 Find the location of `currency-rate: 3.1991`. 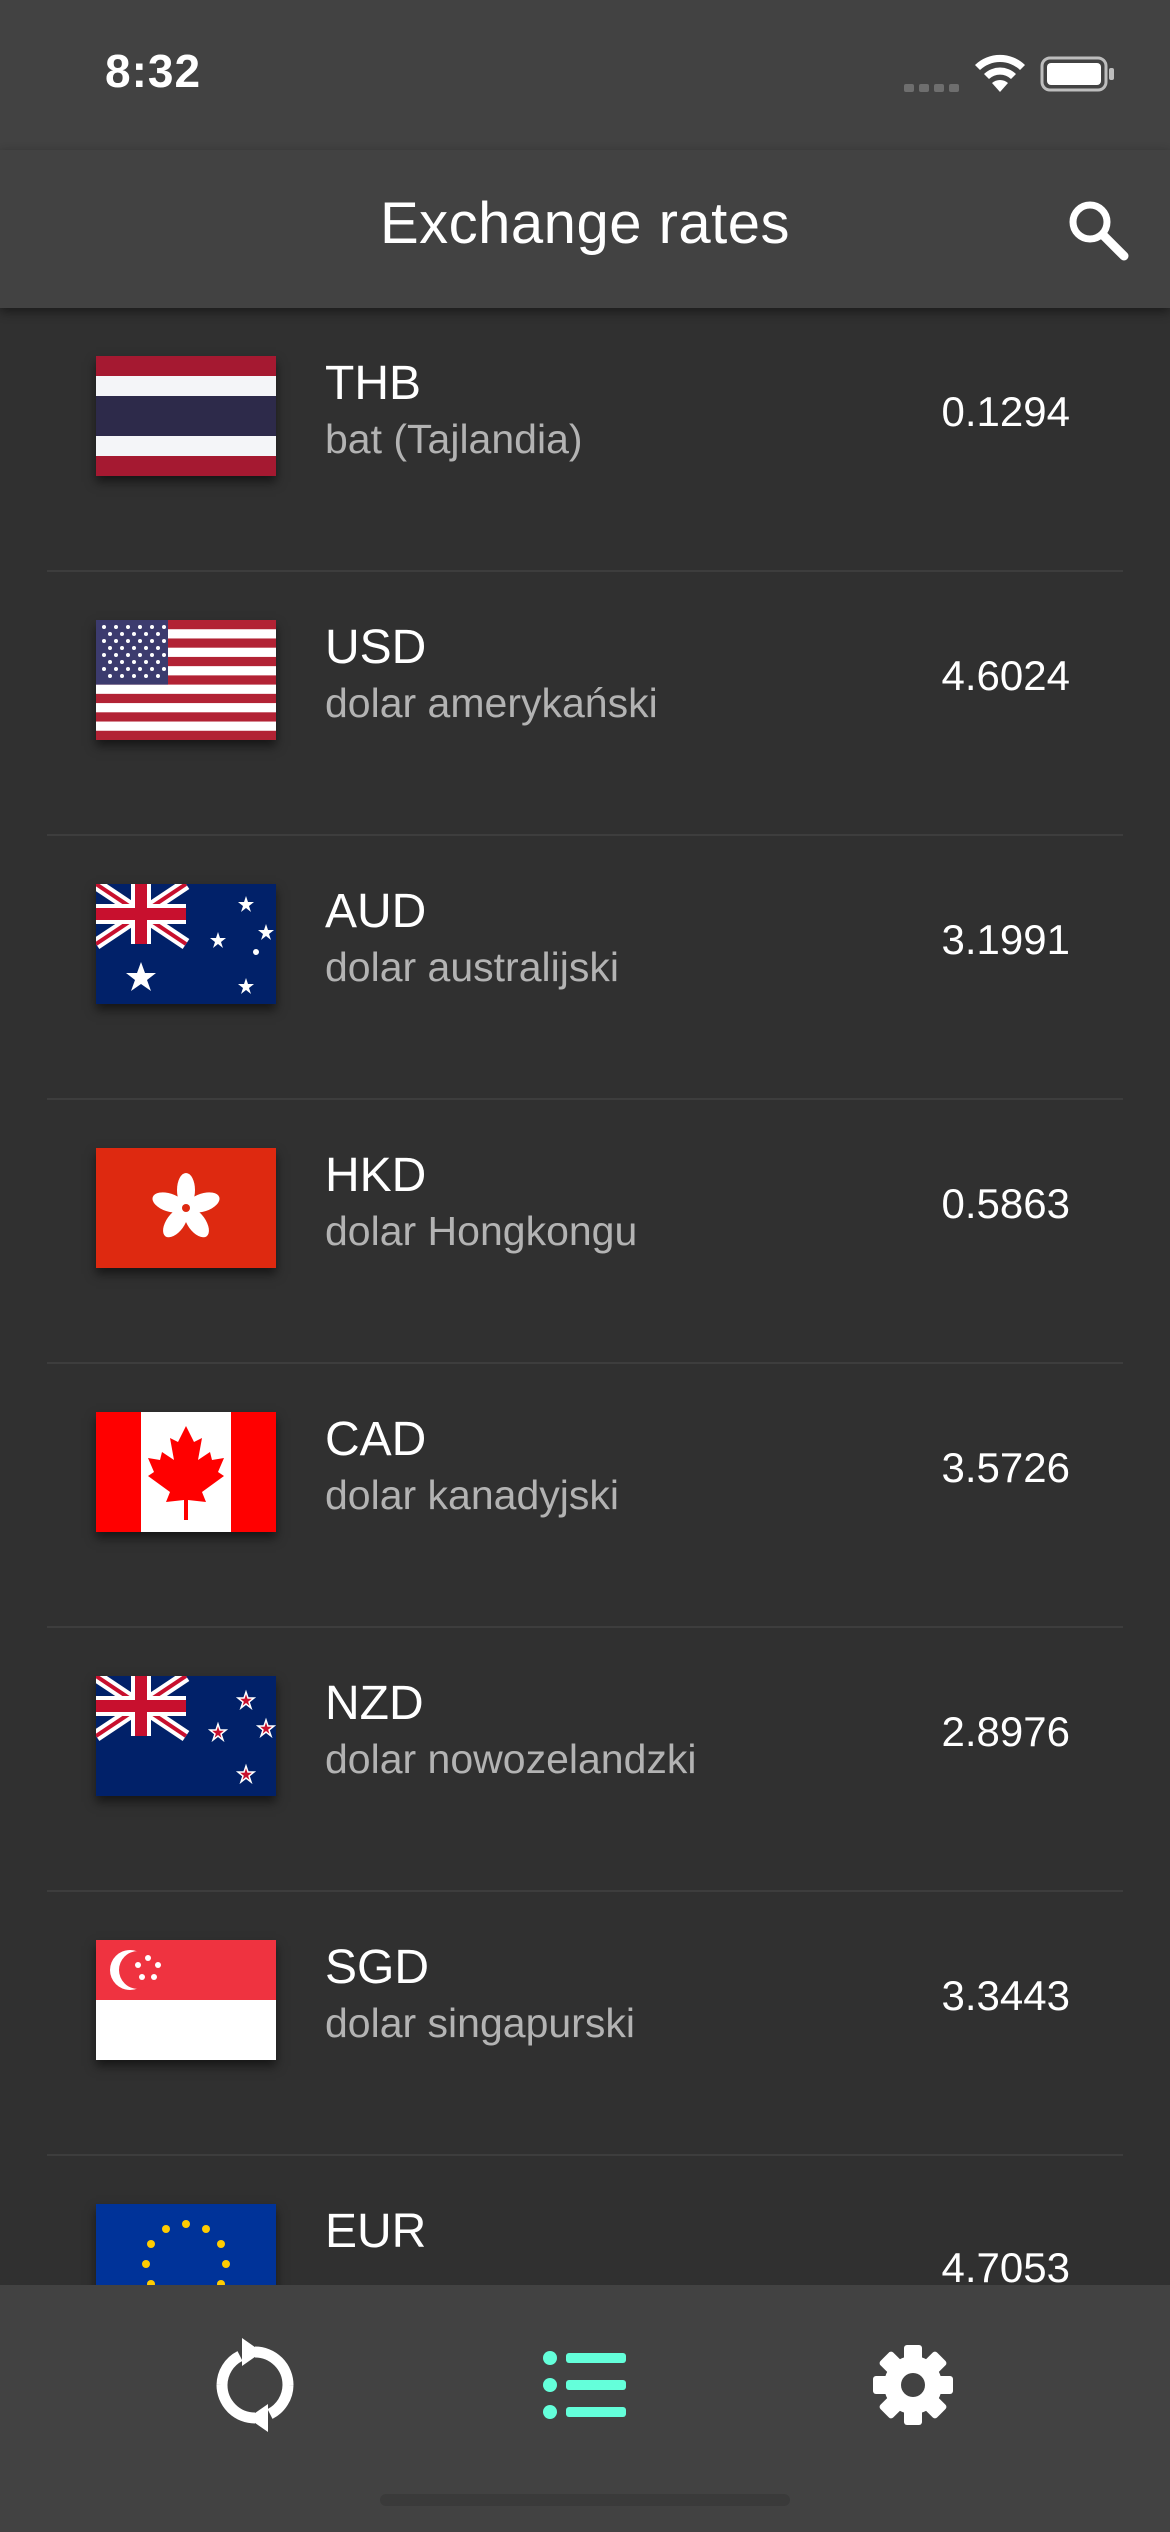

currency-rate: 3.1991 is located at coordinates (1005, 939).